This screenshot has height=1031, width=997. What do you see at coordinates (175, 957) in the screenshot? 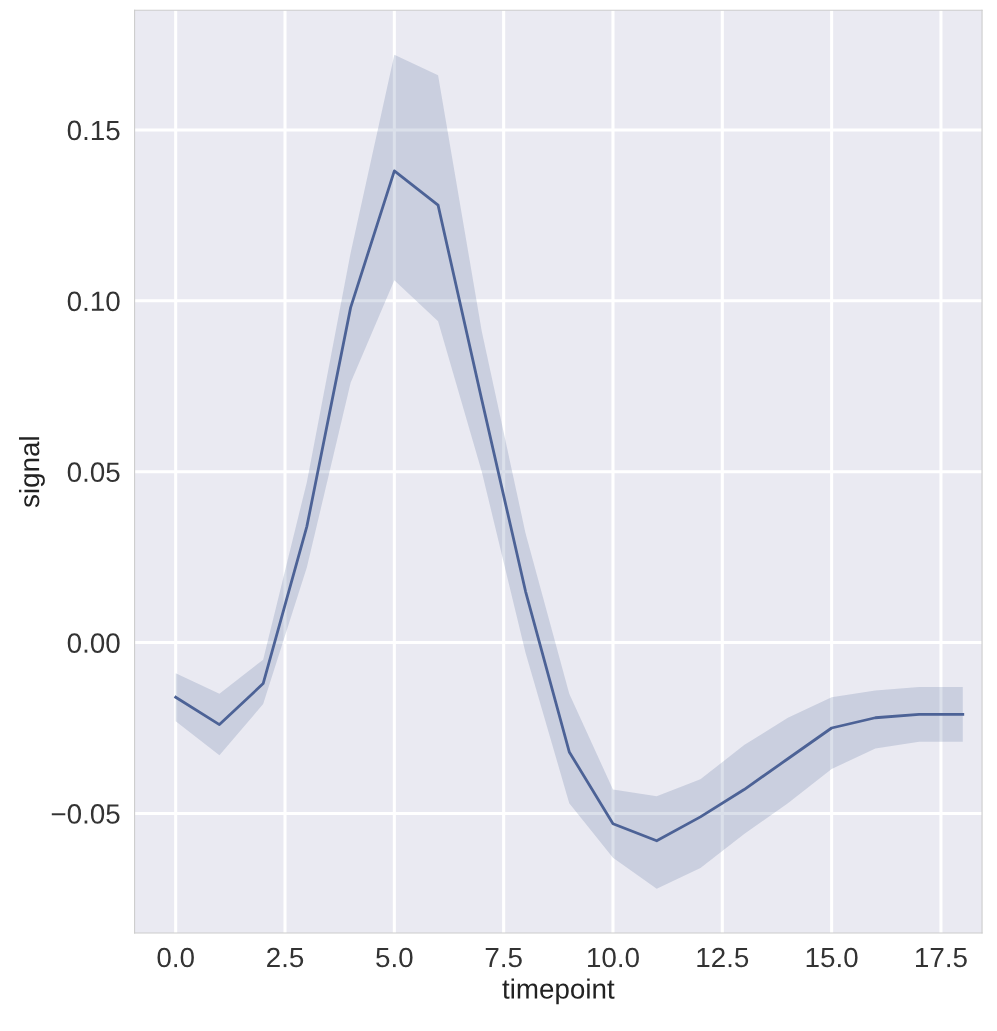
I see `x-tick-label: 0.0` at bounding box center [175, 957].